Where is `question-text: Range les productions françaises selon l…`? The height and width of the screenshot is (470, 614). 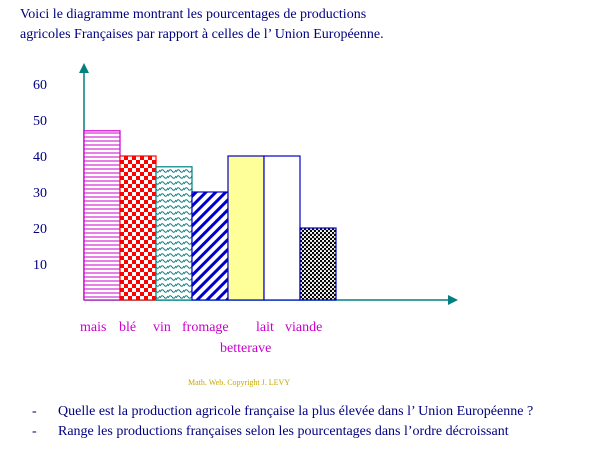 question-text: Range les productions françaises selon l… is located at coordinates (283, 431).